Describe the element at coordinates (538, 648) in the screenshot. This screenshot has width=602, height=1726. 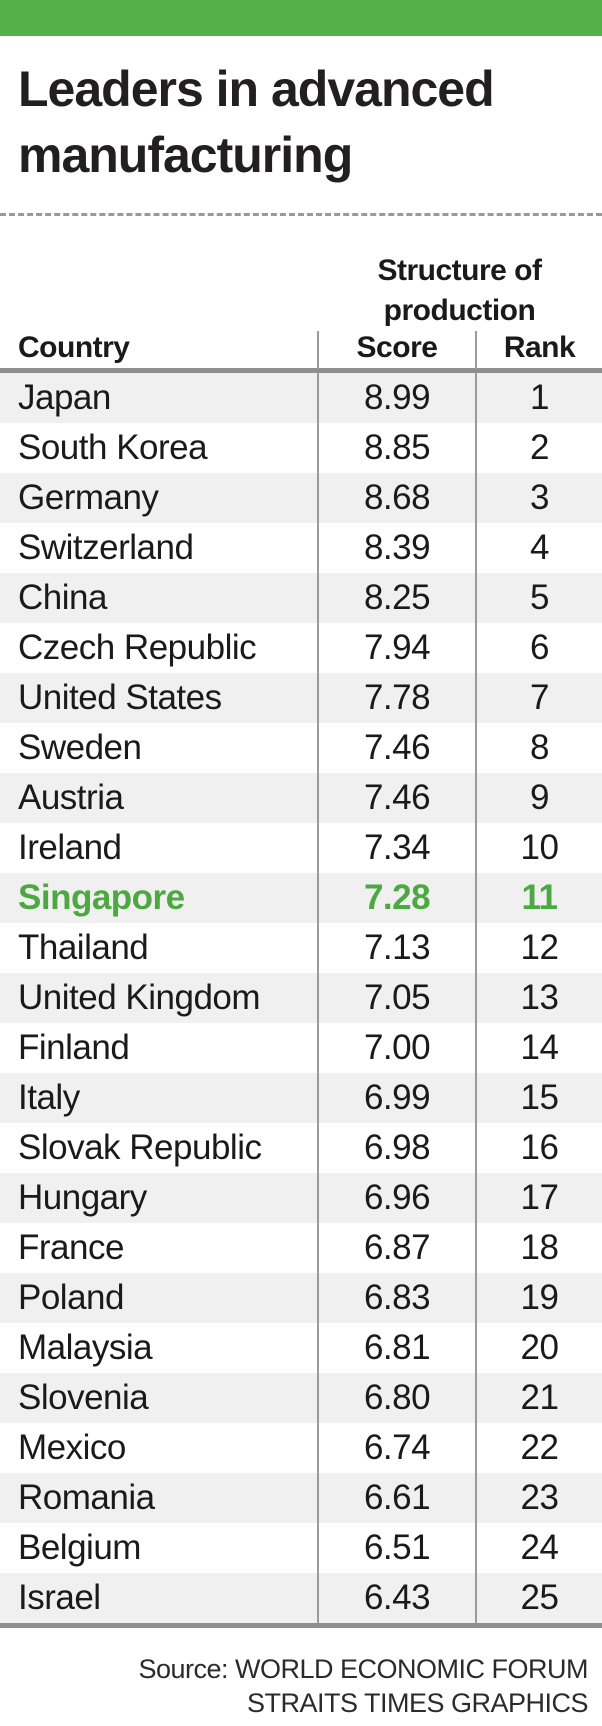
I see `rank-cell: 6` at that location.